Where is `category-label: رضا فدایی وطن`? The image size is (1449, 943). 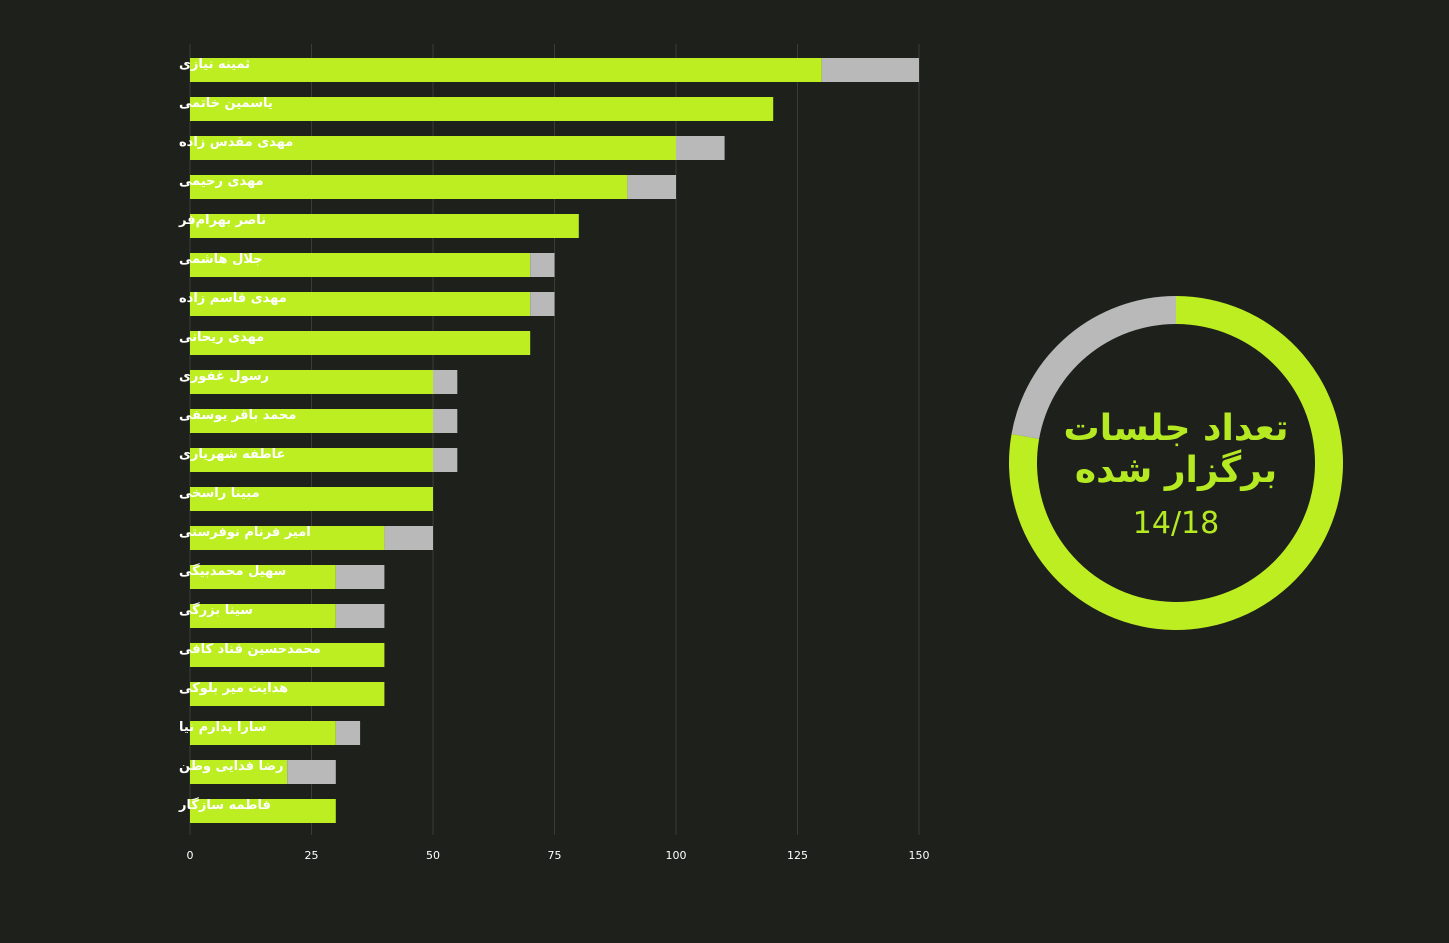
category-label: رضا فدایی وطن is located at coordinates (231, 766).